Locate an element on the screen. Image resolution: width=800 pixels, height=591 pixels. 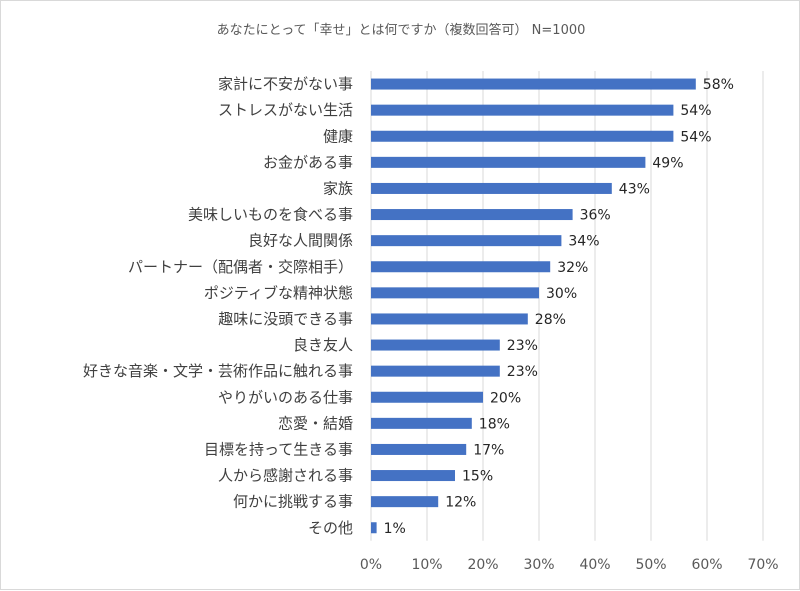
category-label: パートナー（配偶者・交際相手） is located at coordinates (240, 267).